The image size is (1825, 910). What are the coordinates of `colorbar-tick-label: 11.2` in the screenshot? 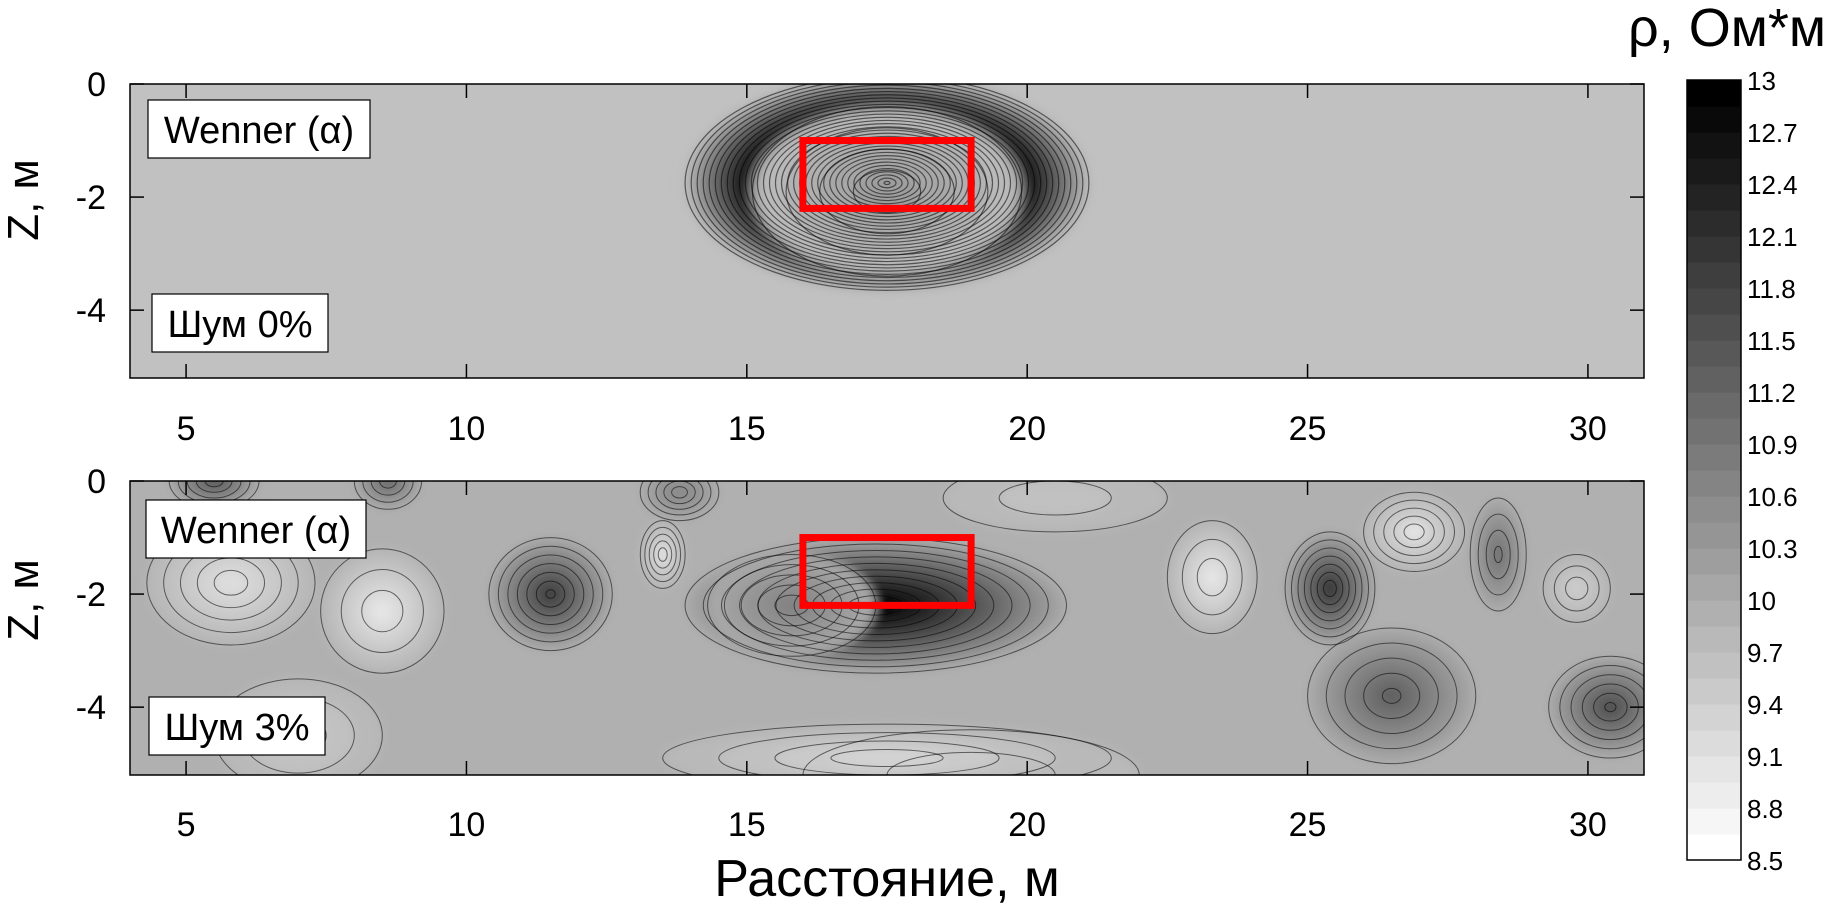 It's located at (1771, 393).